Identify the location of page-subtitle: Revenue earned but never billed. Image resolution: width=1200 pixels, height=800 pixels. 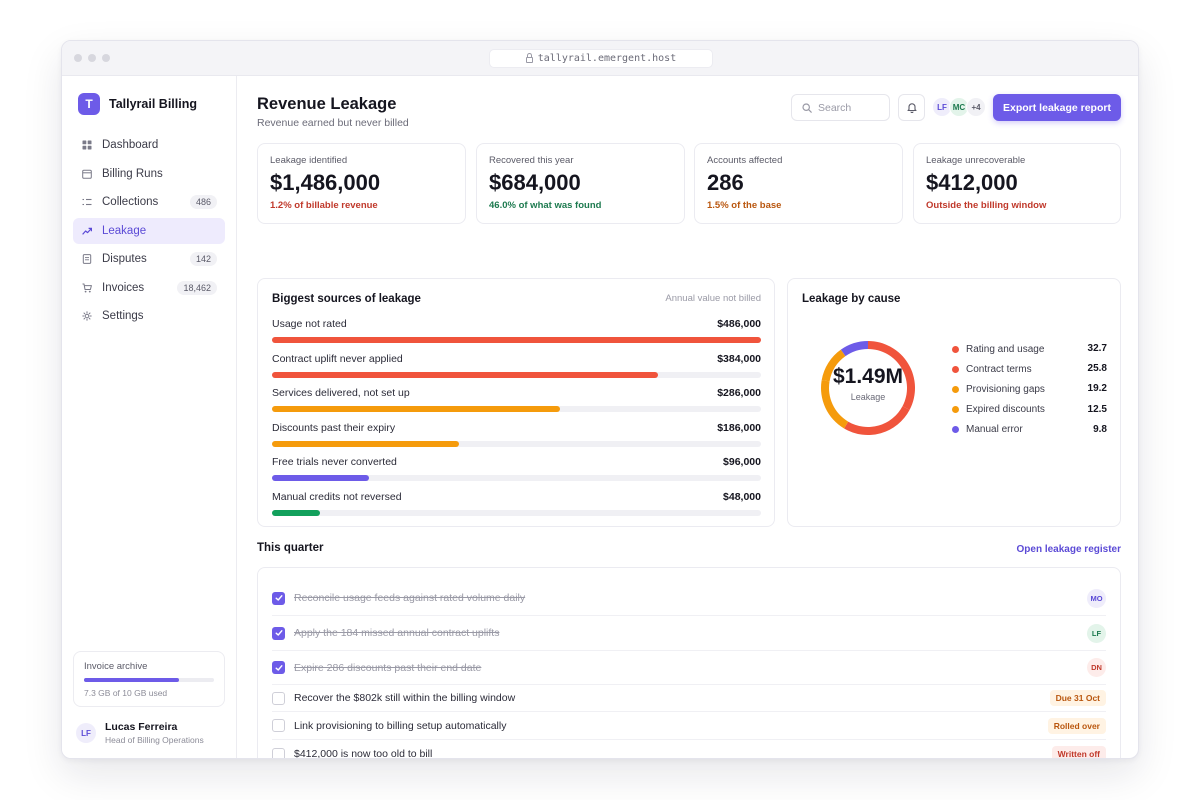
(333, 123).